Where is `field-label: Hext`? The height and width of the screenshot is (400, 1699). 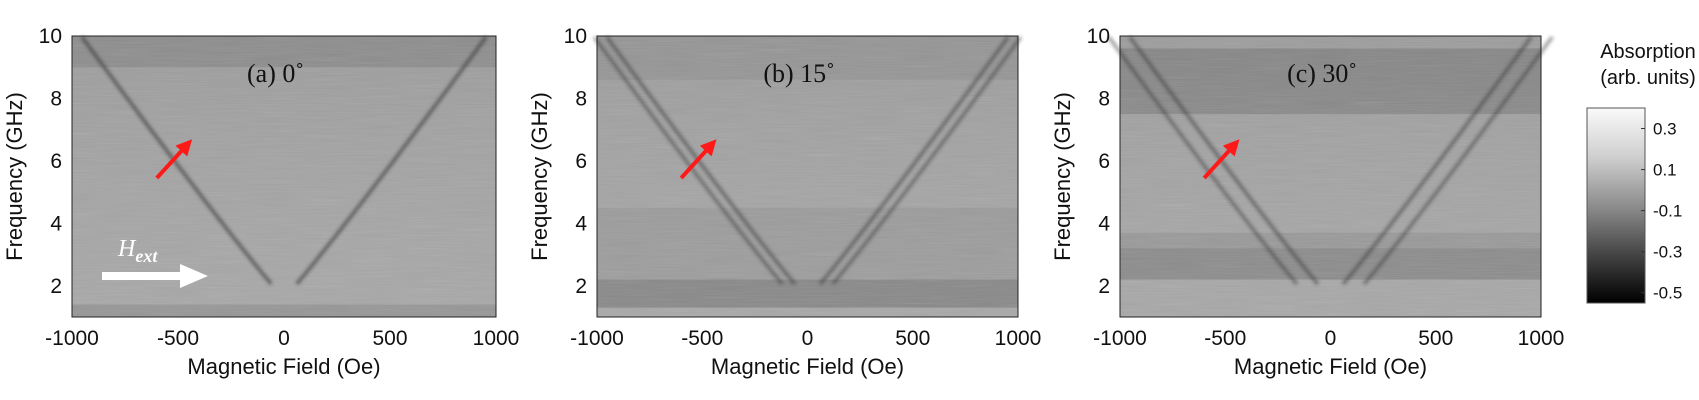
field-label: Hext is located at coordinates (137, 251).